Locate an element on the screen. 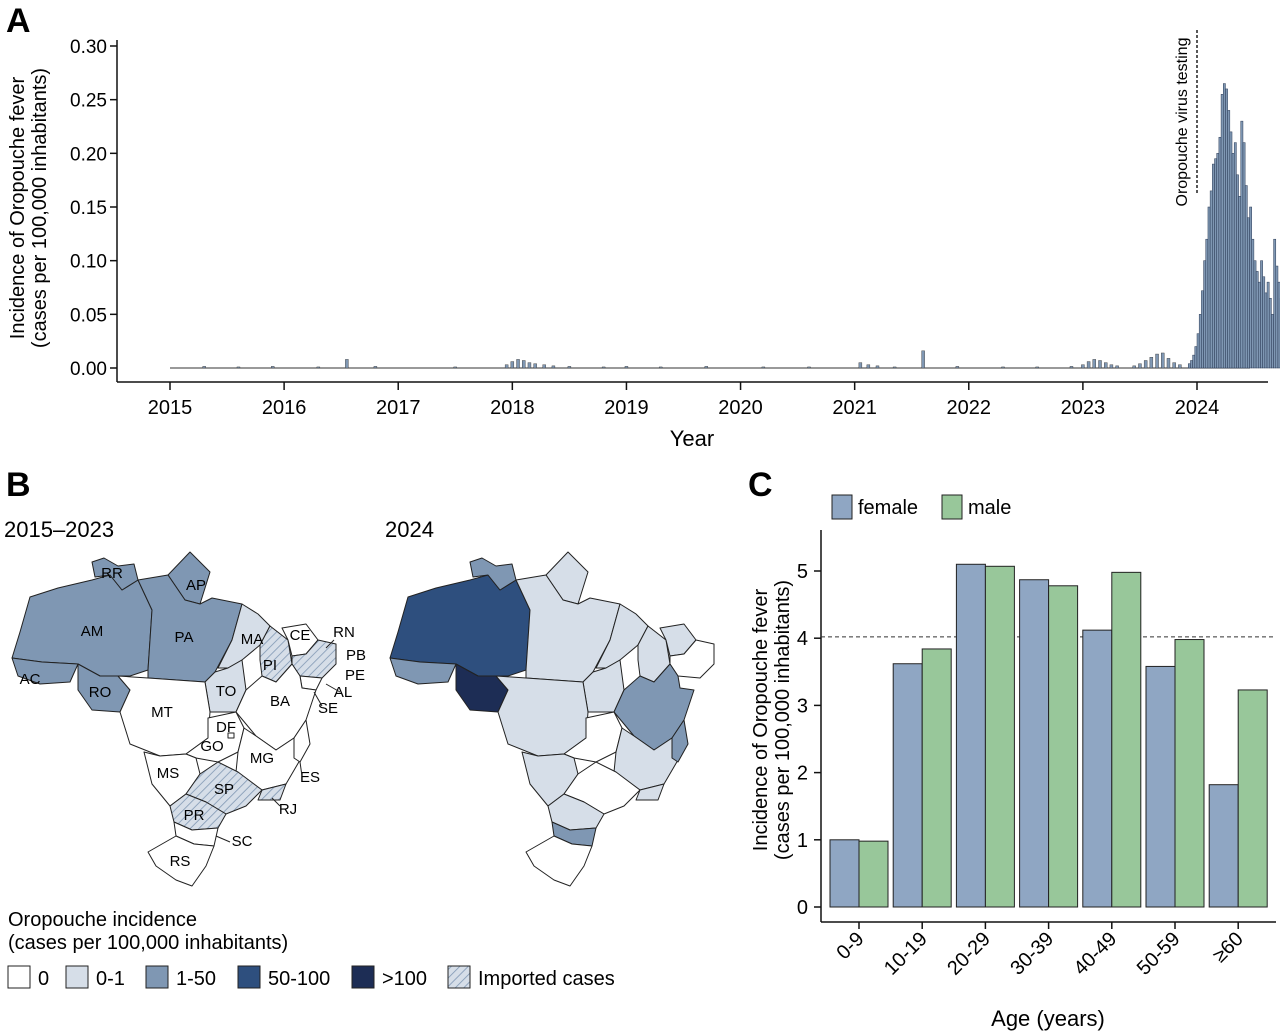 Image resolution: width=1280 pixels, height=1033 pixels. panel-a-xtick-label: 2024 is located at coordinates (1197, 408).